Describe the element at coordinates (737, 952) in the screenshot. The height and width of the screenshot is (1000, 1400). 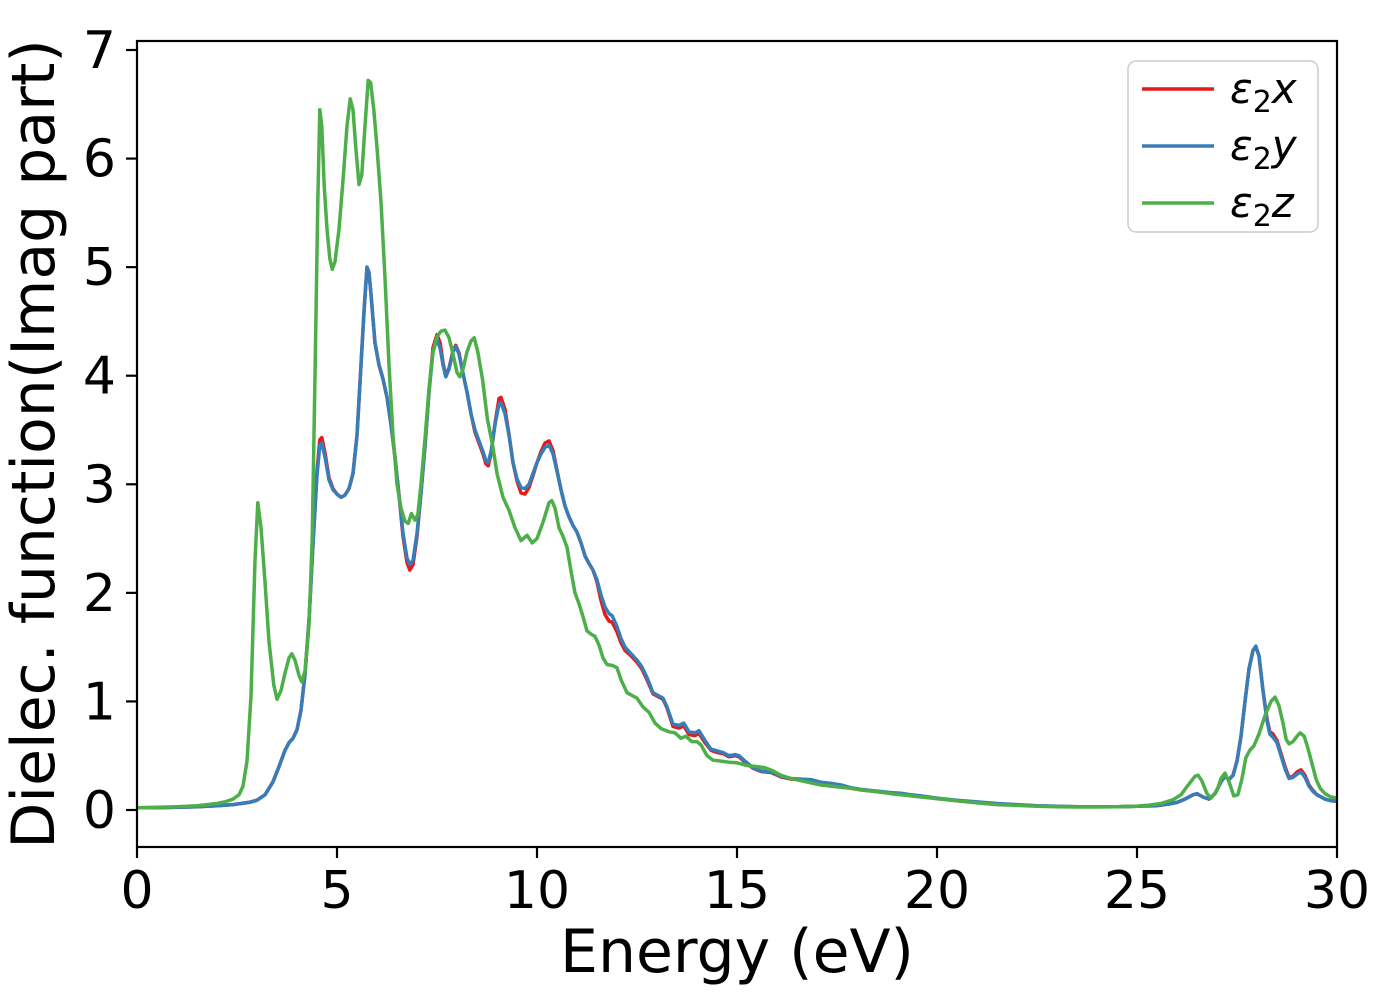
I see `x-axis-label: Energy (eV)` at that location.